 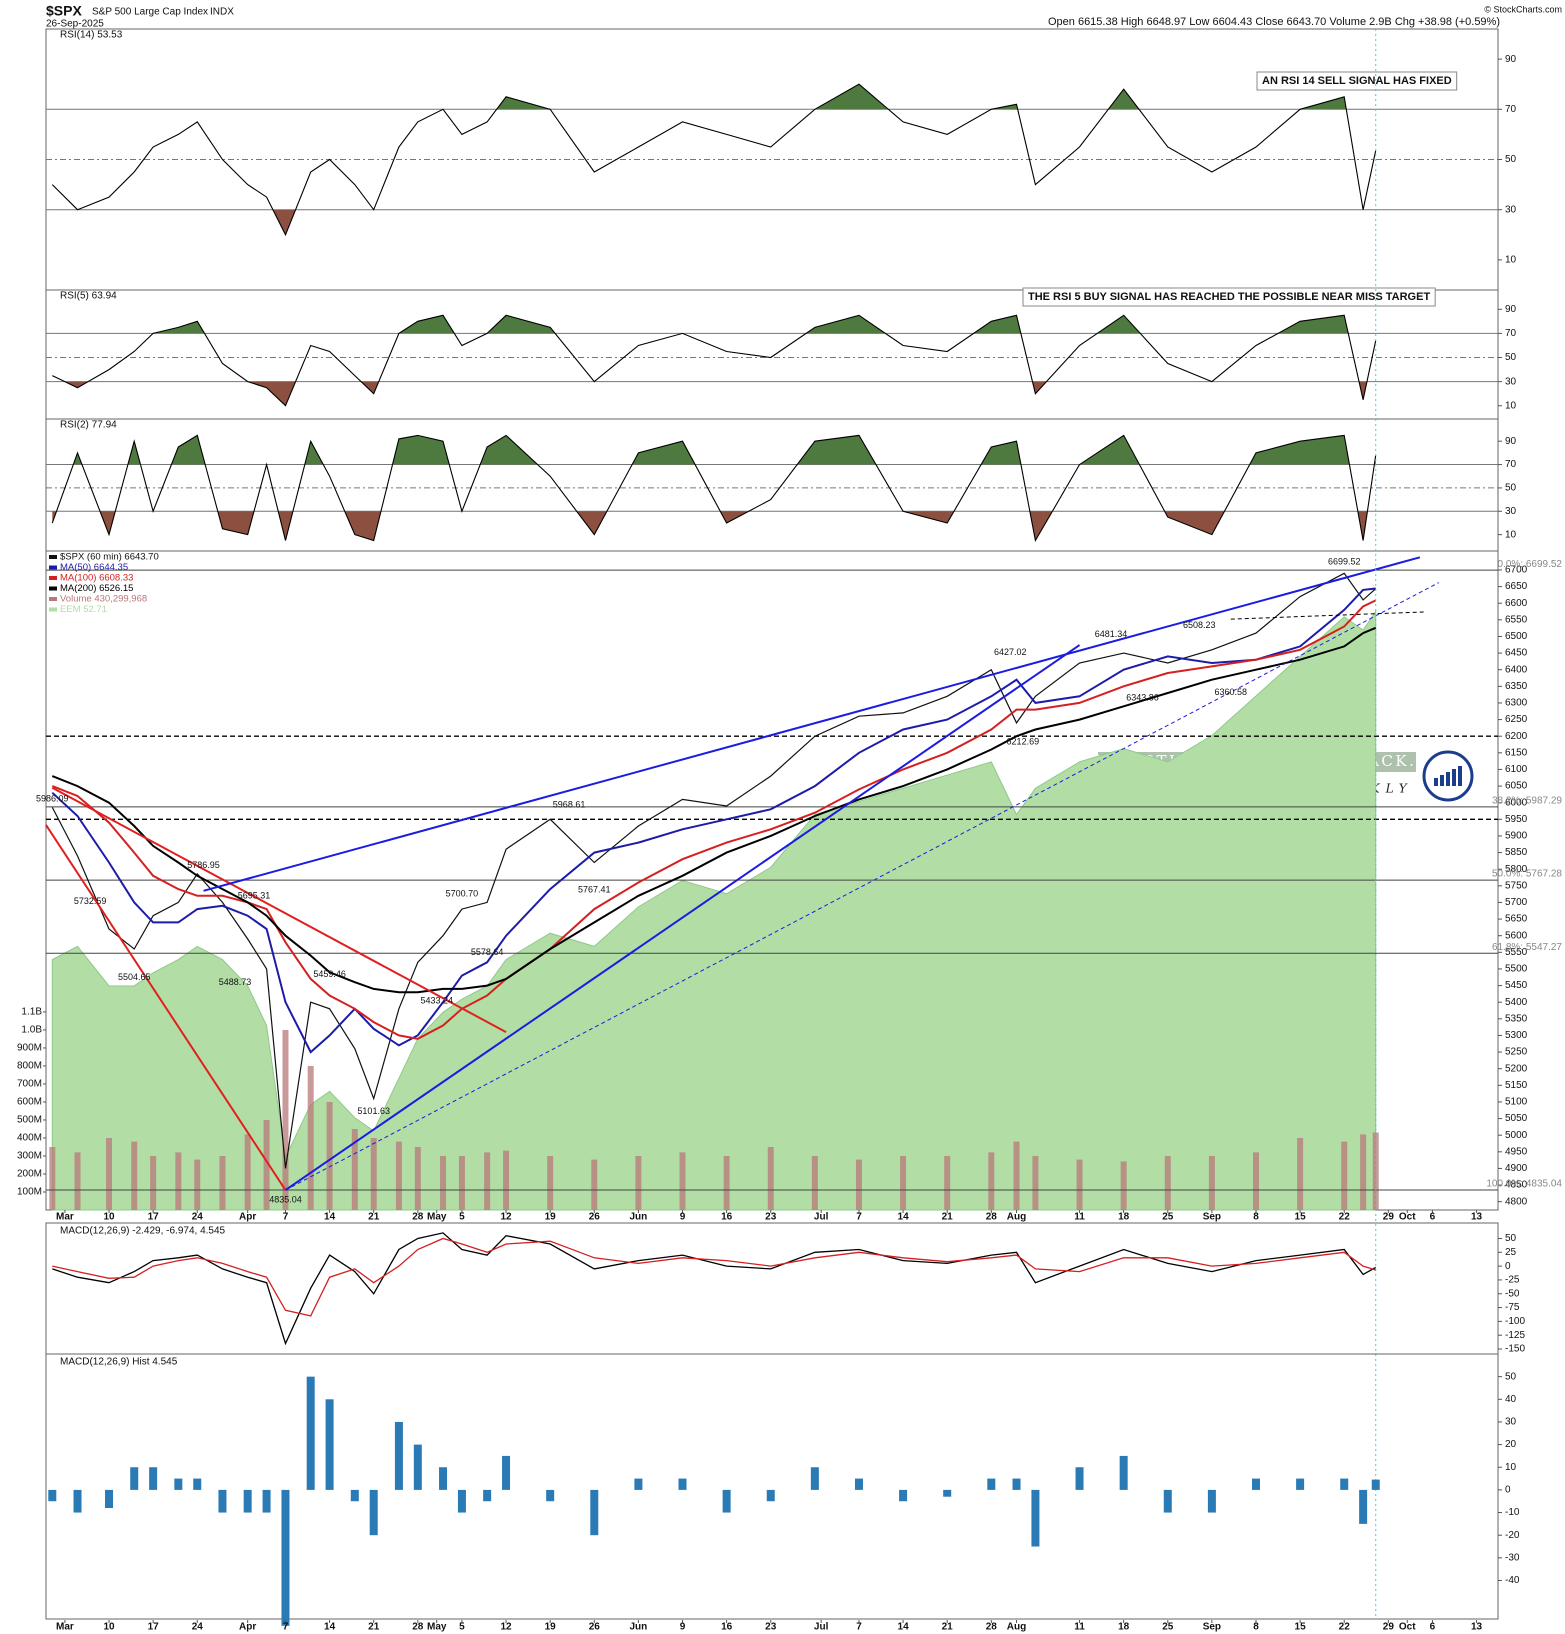 I want to click on y-tick-label: 5200, so click(x=1516, y=1068).